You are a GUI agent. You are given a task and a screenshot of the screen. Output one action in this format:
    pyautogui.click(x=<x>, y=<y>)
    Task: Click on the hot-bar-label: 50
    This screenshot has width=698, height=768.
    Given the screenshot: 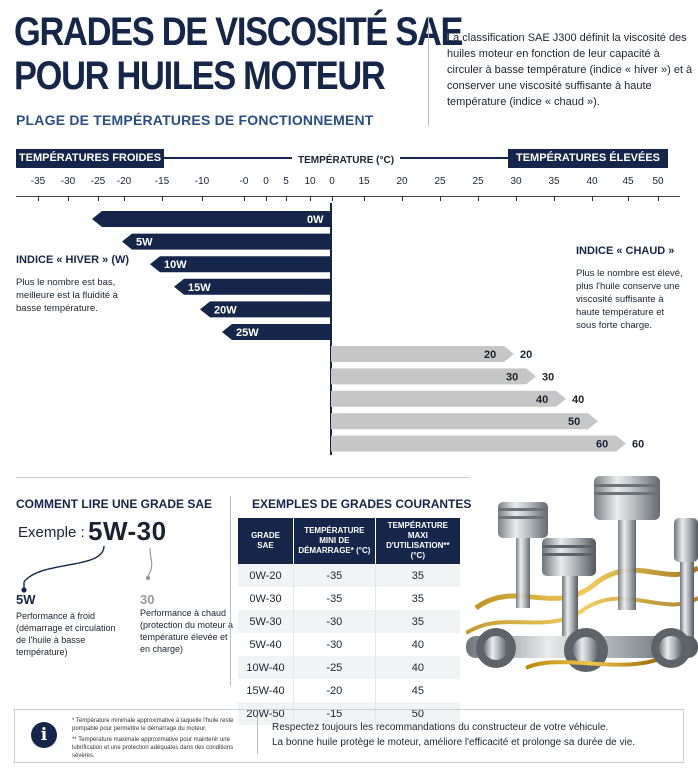 What is the action you would take?
    pyautogui.click(x=574, y=422)
    